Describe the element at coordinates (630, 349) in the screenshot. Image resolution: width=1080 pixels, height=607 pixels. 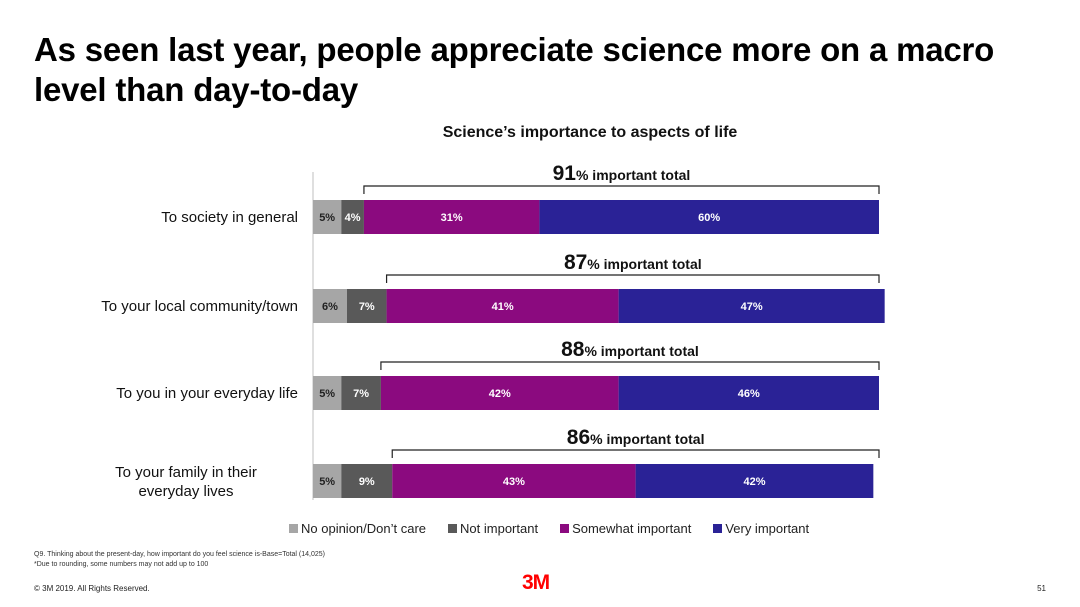
I see `important-total-label: 88% important total` at that location.